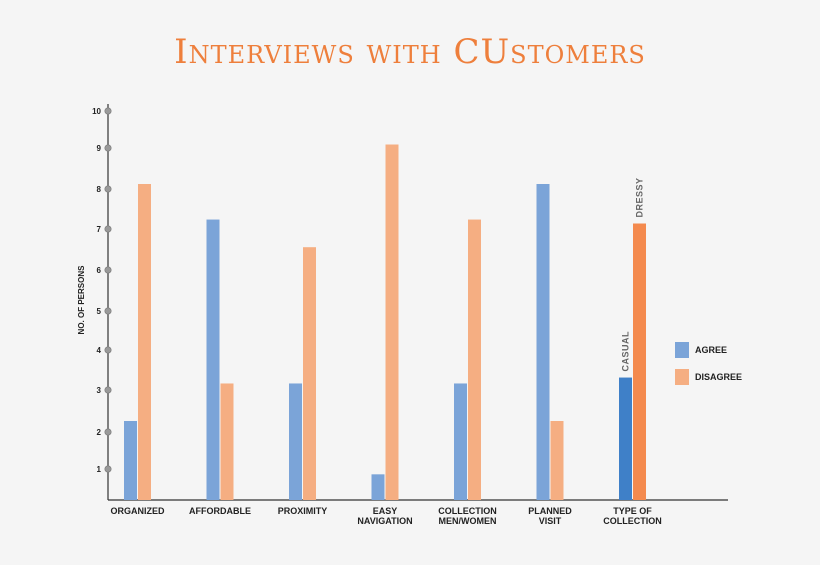  What do you see at coordinates (384, 521) in the screenshot?
I see `x-category-label: NAVIGATION` at bounding box center [384, 521].